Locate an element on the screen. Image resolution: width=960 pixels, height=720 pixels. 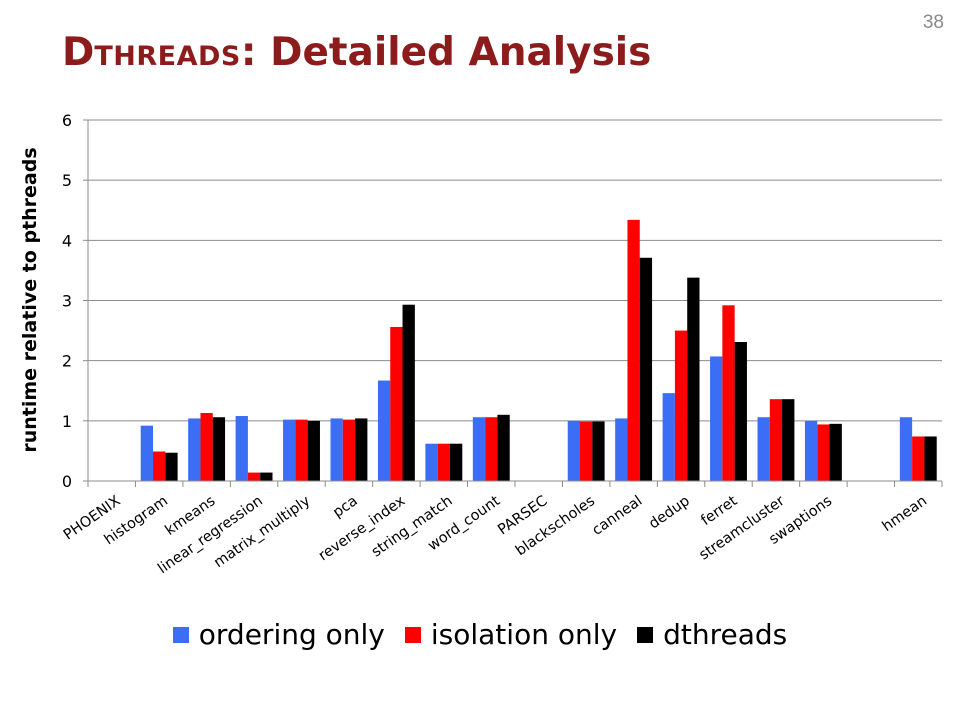
legend-item-dthreads: dthreads is located at coordinates (712, 634).